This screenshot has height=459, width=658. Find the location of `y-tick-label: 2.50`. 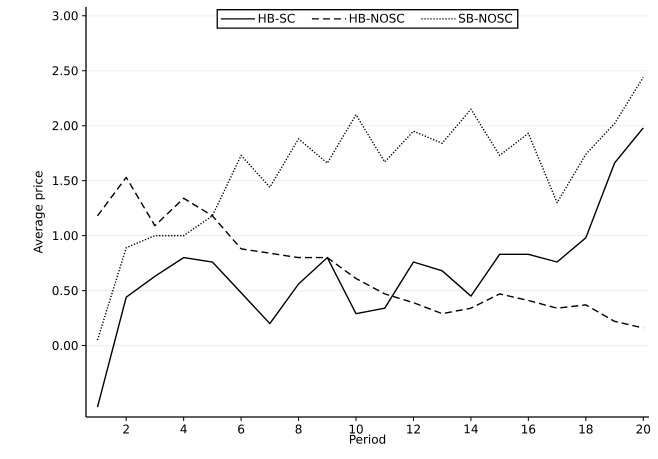

y-tick-label: 2.50 is located at coordinates (65, 71).